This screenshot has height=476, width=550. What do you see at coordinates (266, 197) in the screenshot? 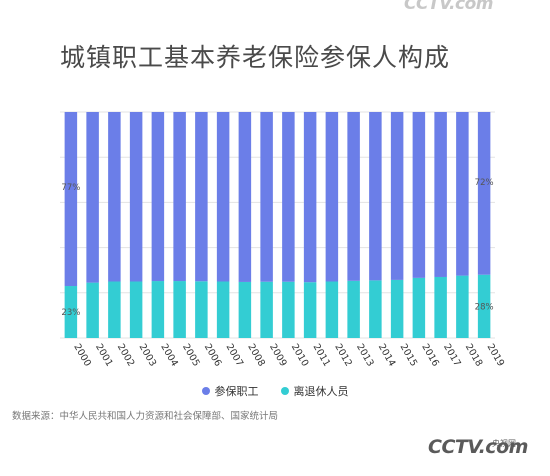
I see `bar-workers-2009` at bounding box center [266, 197].